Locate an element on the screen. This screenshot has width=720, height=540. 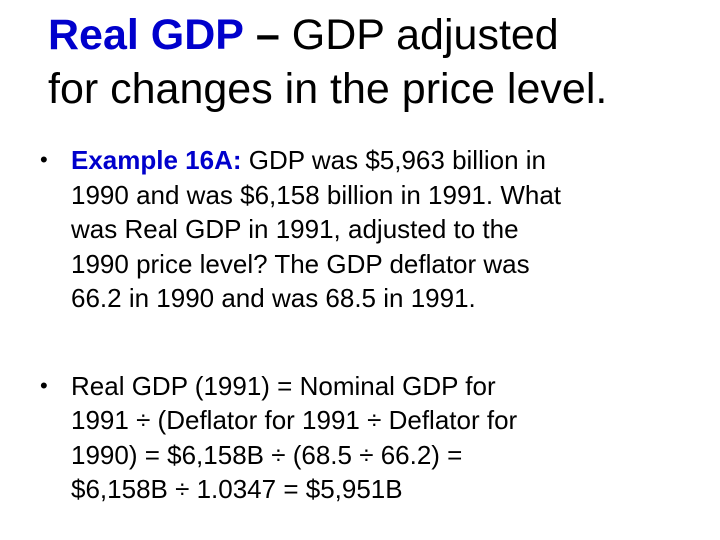
bullet-example-line-1-text: GDP was $5,963 billion in is located at coordinates (397, 160).